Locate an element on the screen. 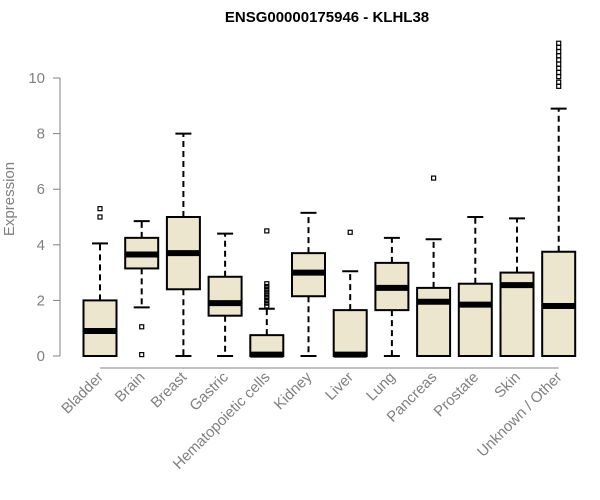 This screenshot has width=600, height=500. chart-title: ENSG00000175946 - KLHL38 is located at coordinates (327, 17).